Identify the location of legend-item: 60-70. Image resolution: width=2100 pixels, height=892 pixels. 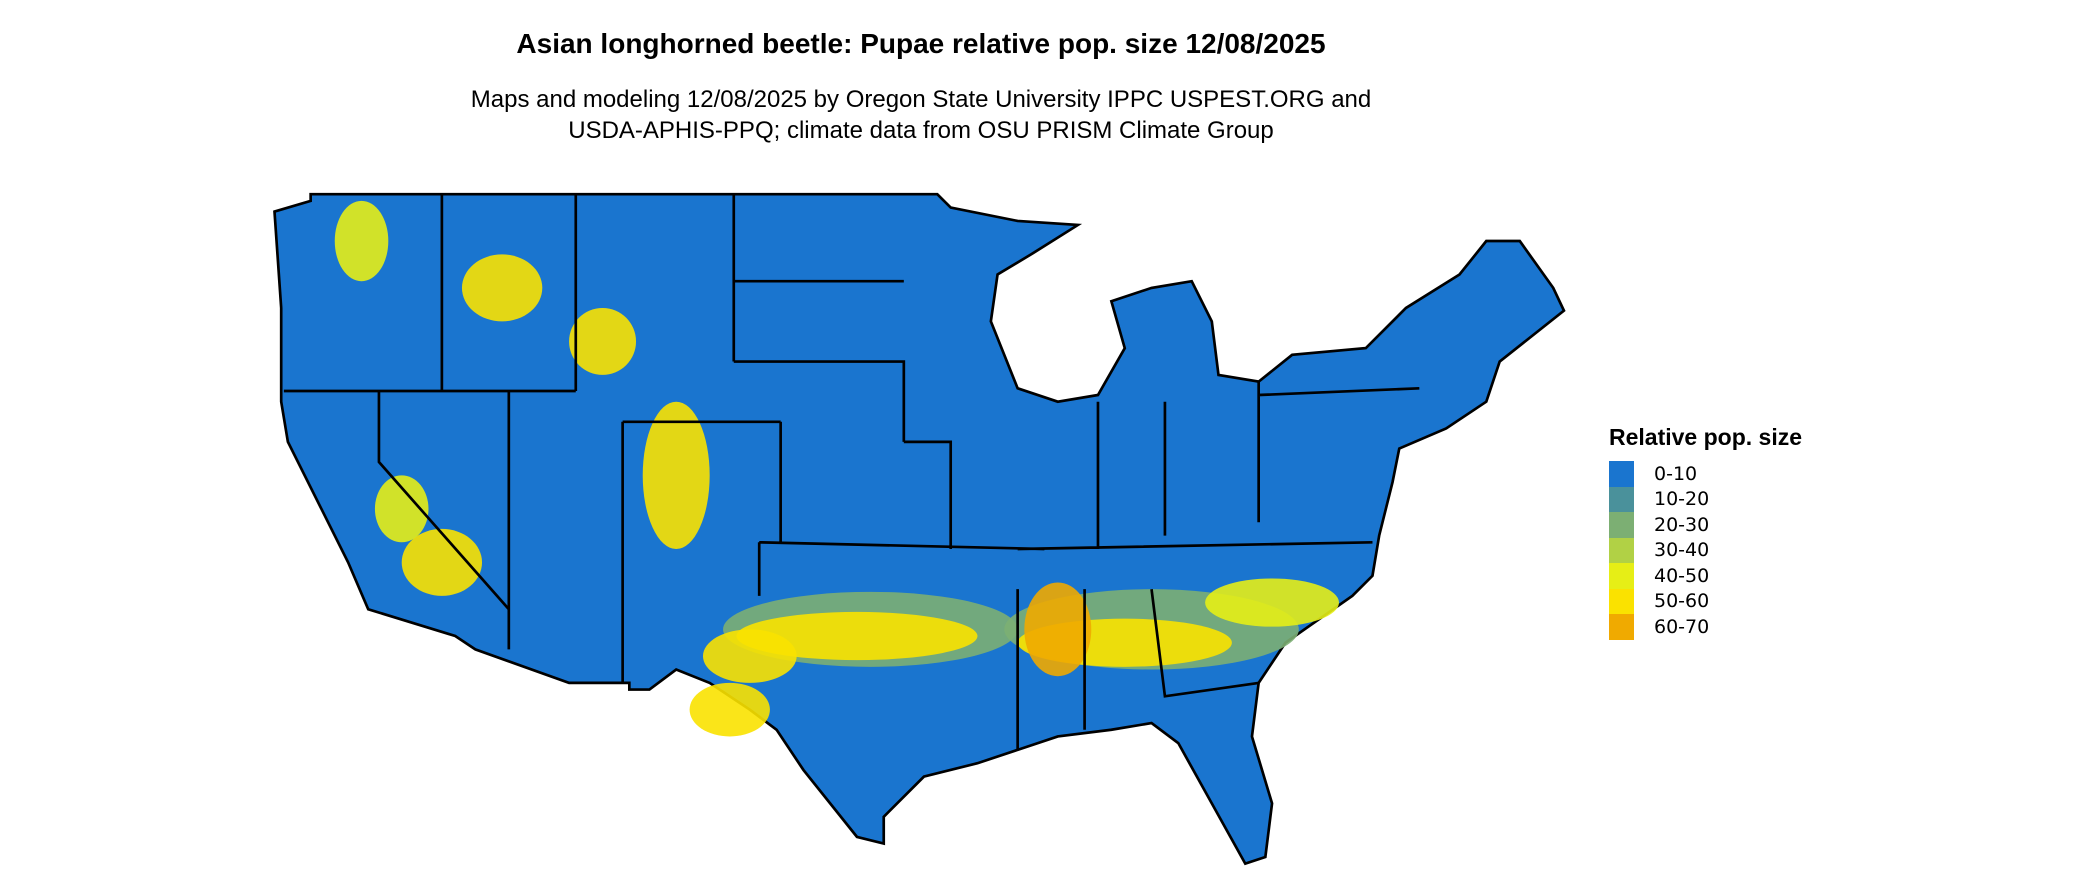
(1705, 627).